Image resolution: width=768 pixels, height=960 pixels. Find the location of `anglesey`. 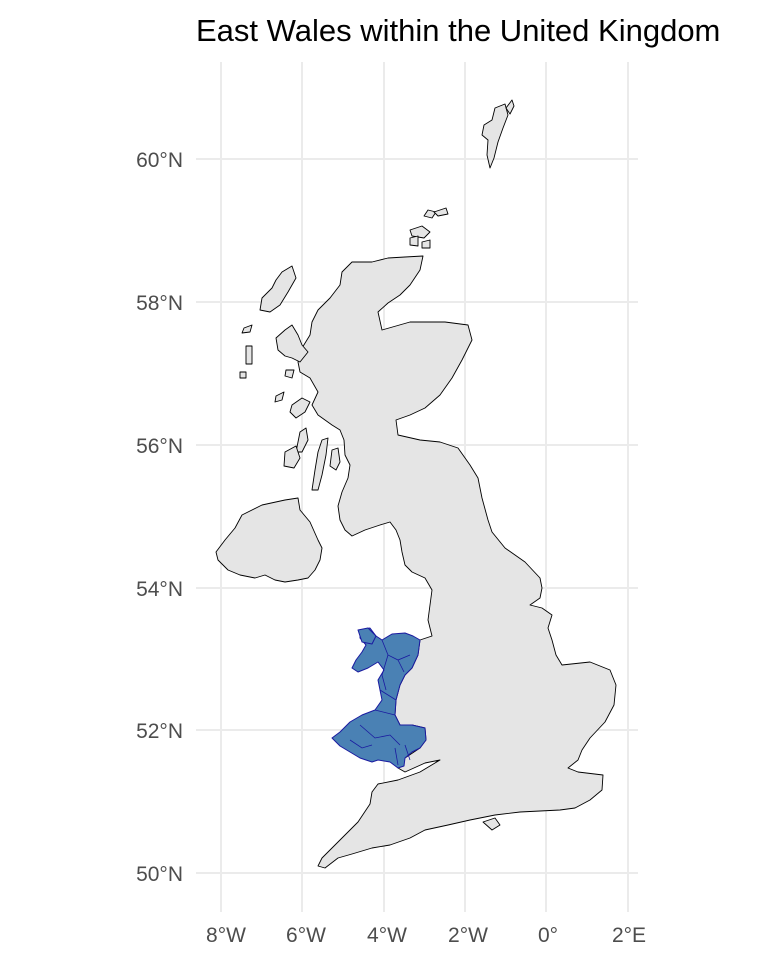

anglesey is located at coordinates (367, 636).